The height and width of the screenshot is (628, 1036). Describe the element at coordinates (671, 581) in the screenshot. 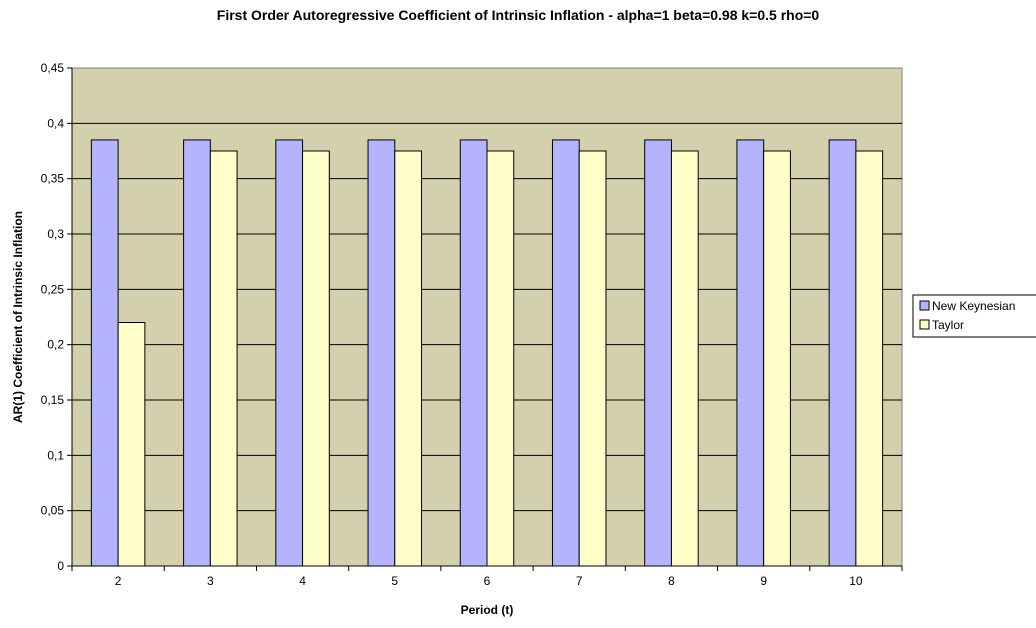

I see `x-tick-label: 8` at that location.